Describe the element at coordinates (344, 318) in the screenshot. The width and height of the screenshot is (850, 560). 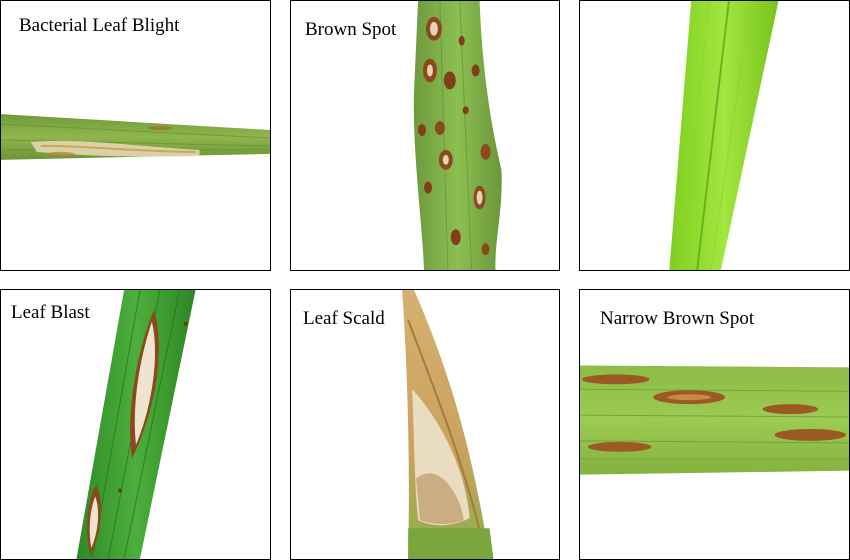
I see `panel-label: Leaf Scald` at that location.